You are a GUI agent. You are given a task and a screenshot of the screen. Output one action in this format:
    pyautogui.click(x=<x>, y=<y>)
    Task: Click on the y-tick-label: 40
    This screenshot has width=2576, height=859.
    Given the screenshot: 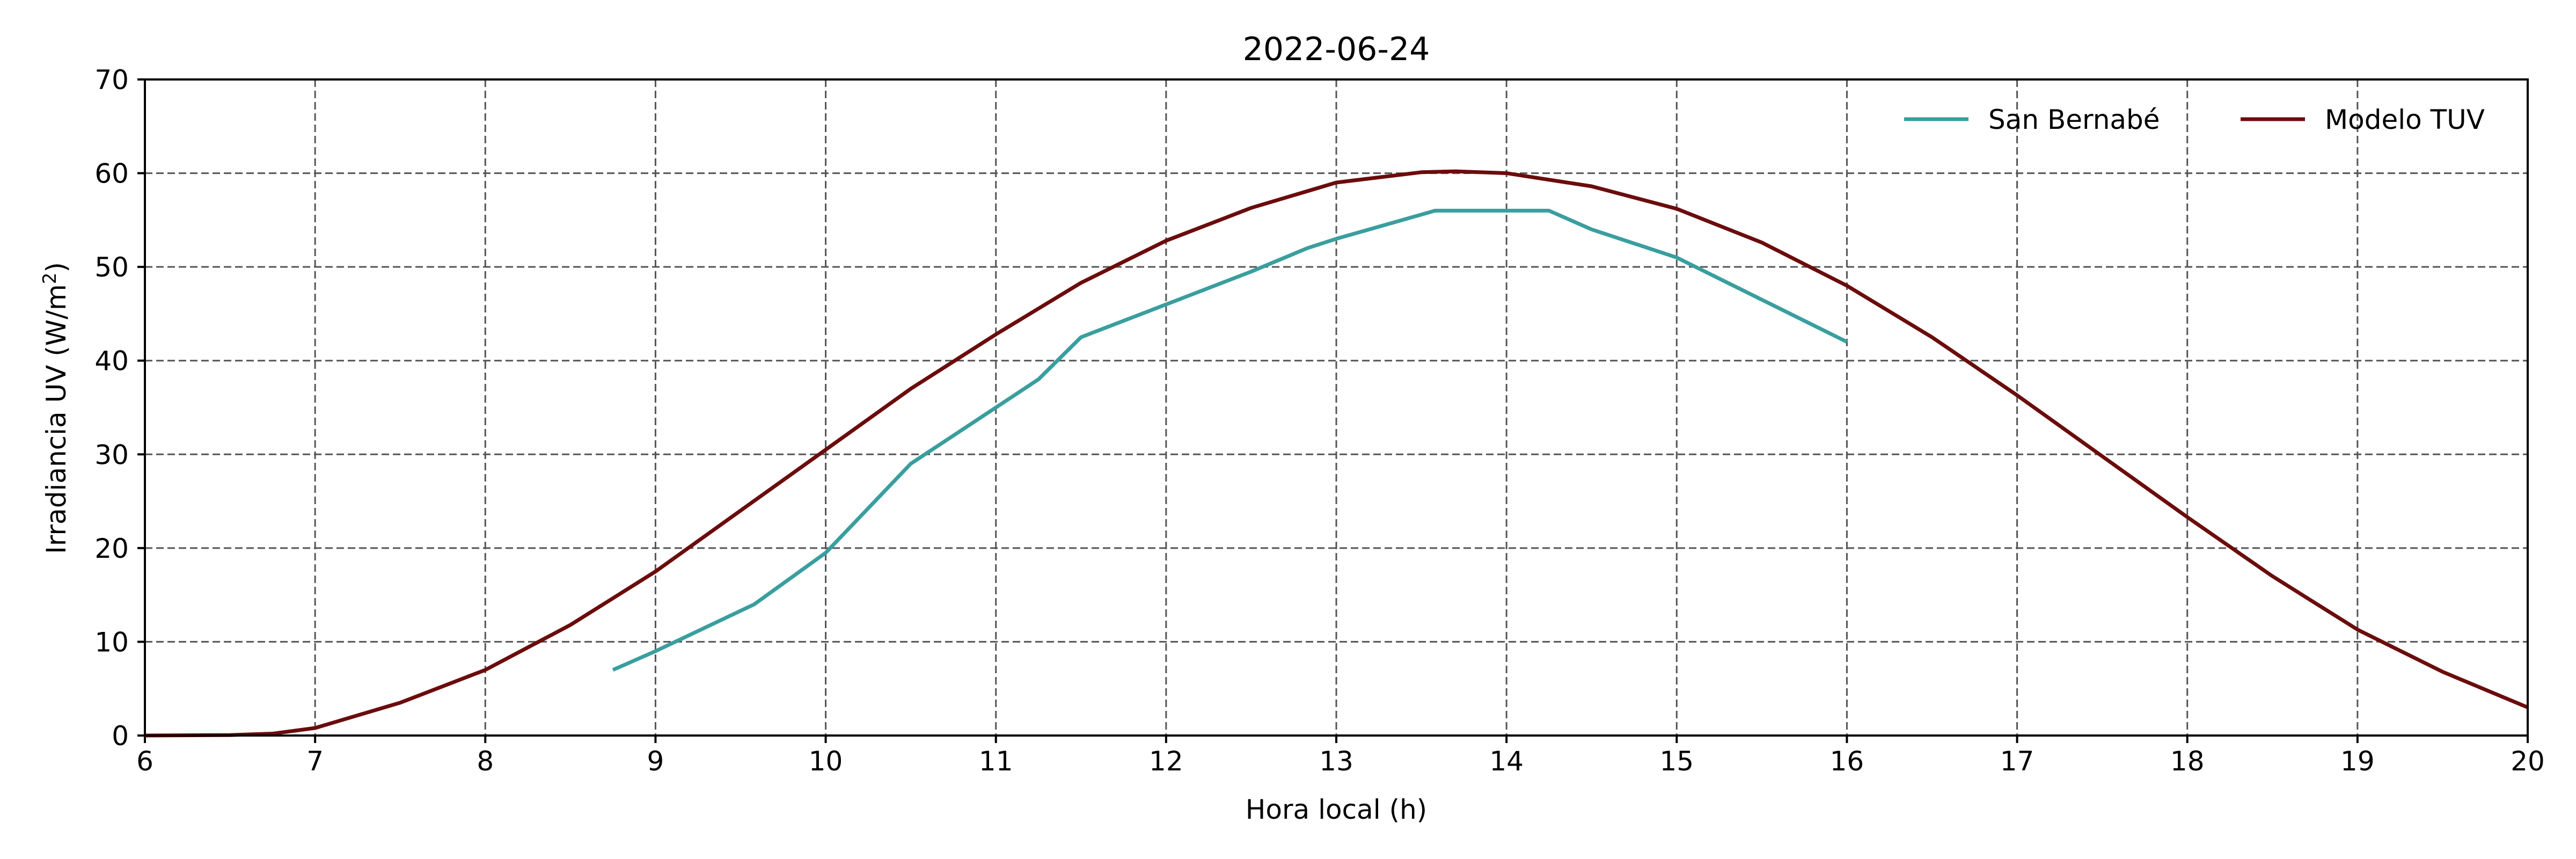 What is the action you would take?
    pyautogui.click(x=111, y=361)
    